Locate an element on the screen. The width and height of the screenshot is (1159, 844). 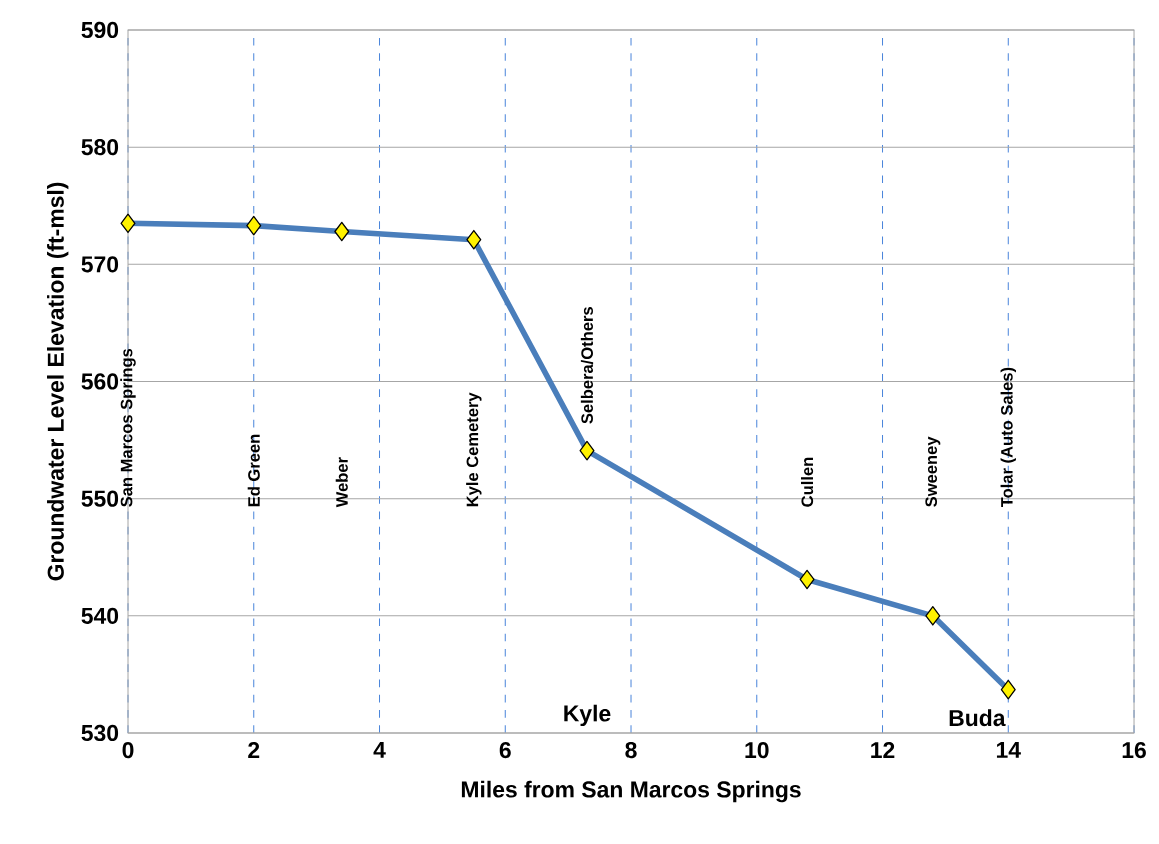
y-tick-label: 580 is located at coordinates (100, 147).